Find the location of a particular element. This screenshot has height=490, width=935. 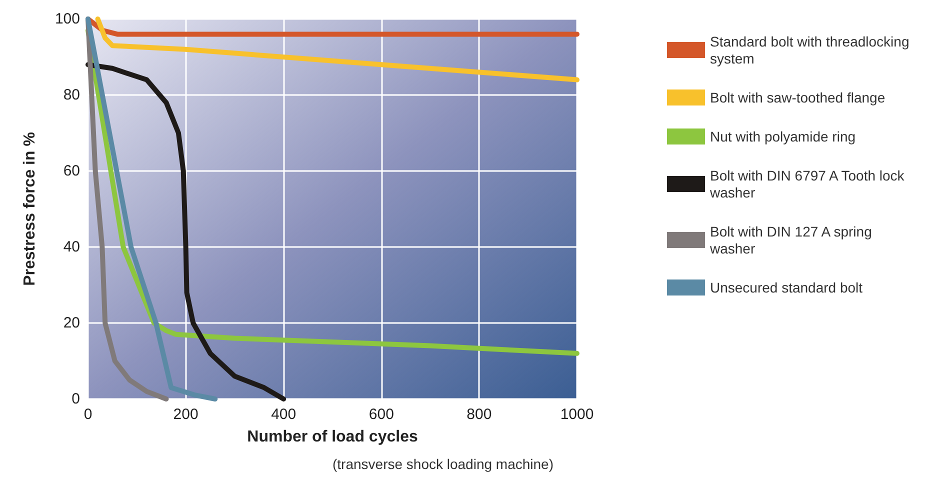

legend-label: Standard bolt with threadlocking system is located at coordinates (812, 50).